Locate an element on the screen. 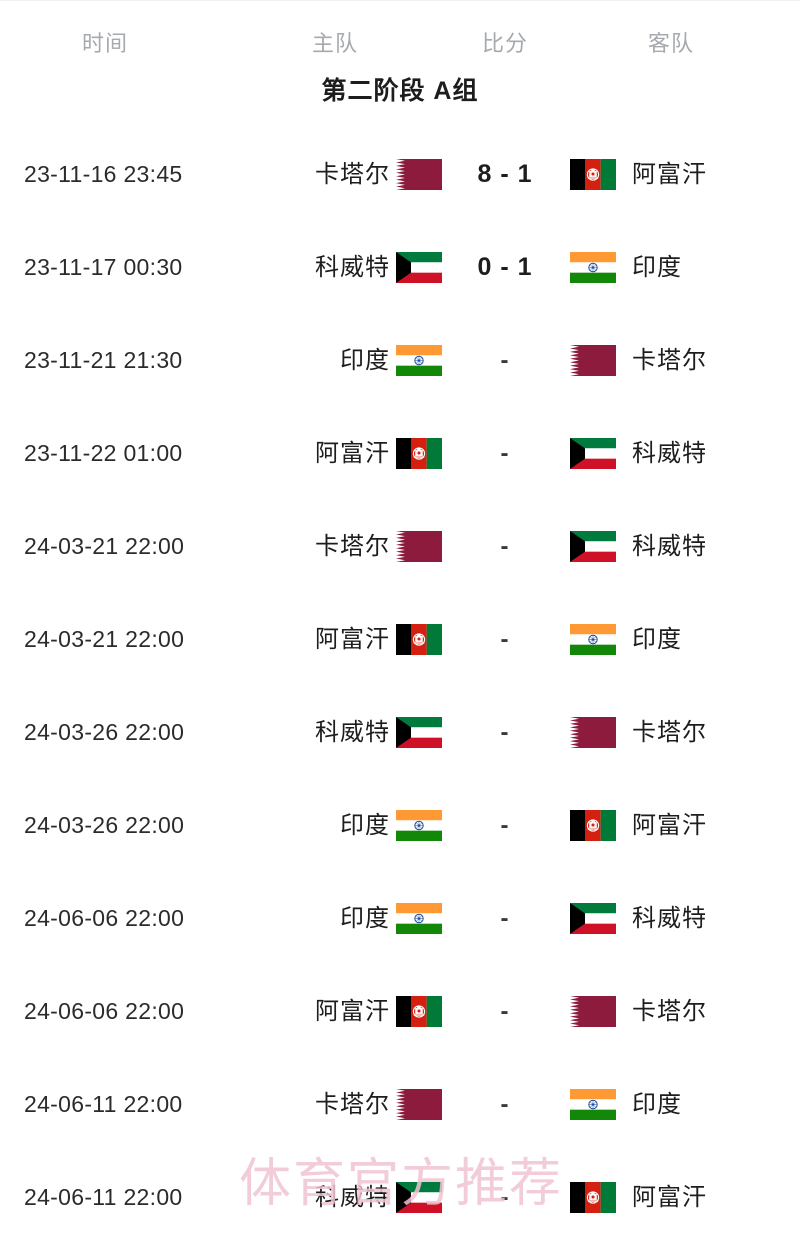 This screenshot has width=800, height=1244. match-row: 23-11-22 01:00 阿富汗 - 科威特 is located at coordinates (400, 453).